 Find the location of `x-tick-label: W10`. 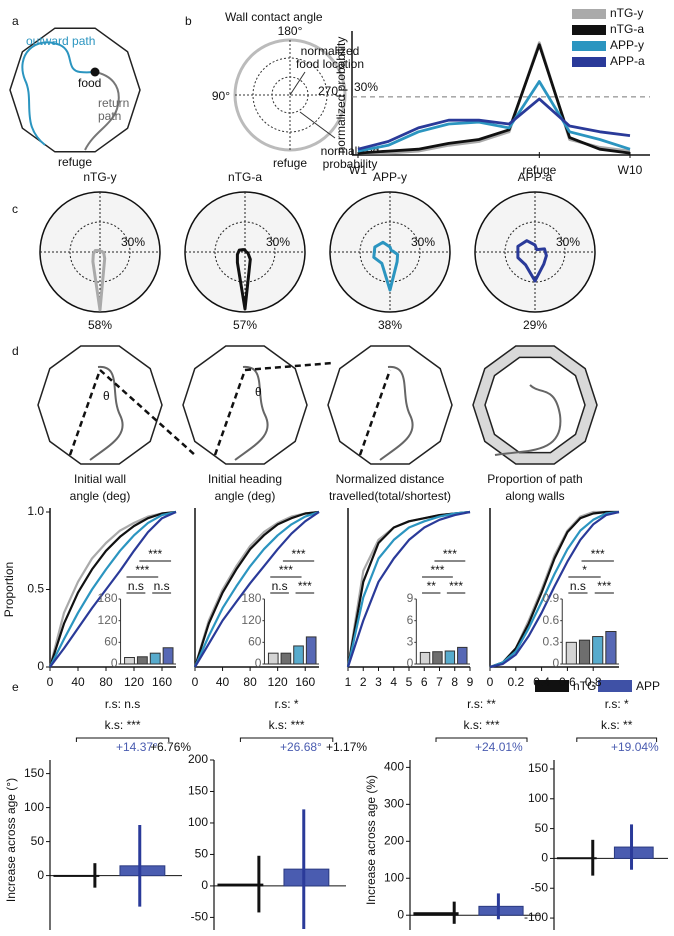

x-tick-label: W10 is located at coordinates (630, 170).